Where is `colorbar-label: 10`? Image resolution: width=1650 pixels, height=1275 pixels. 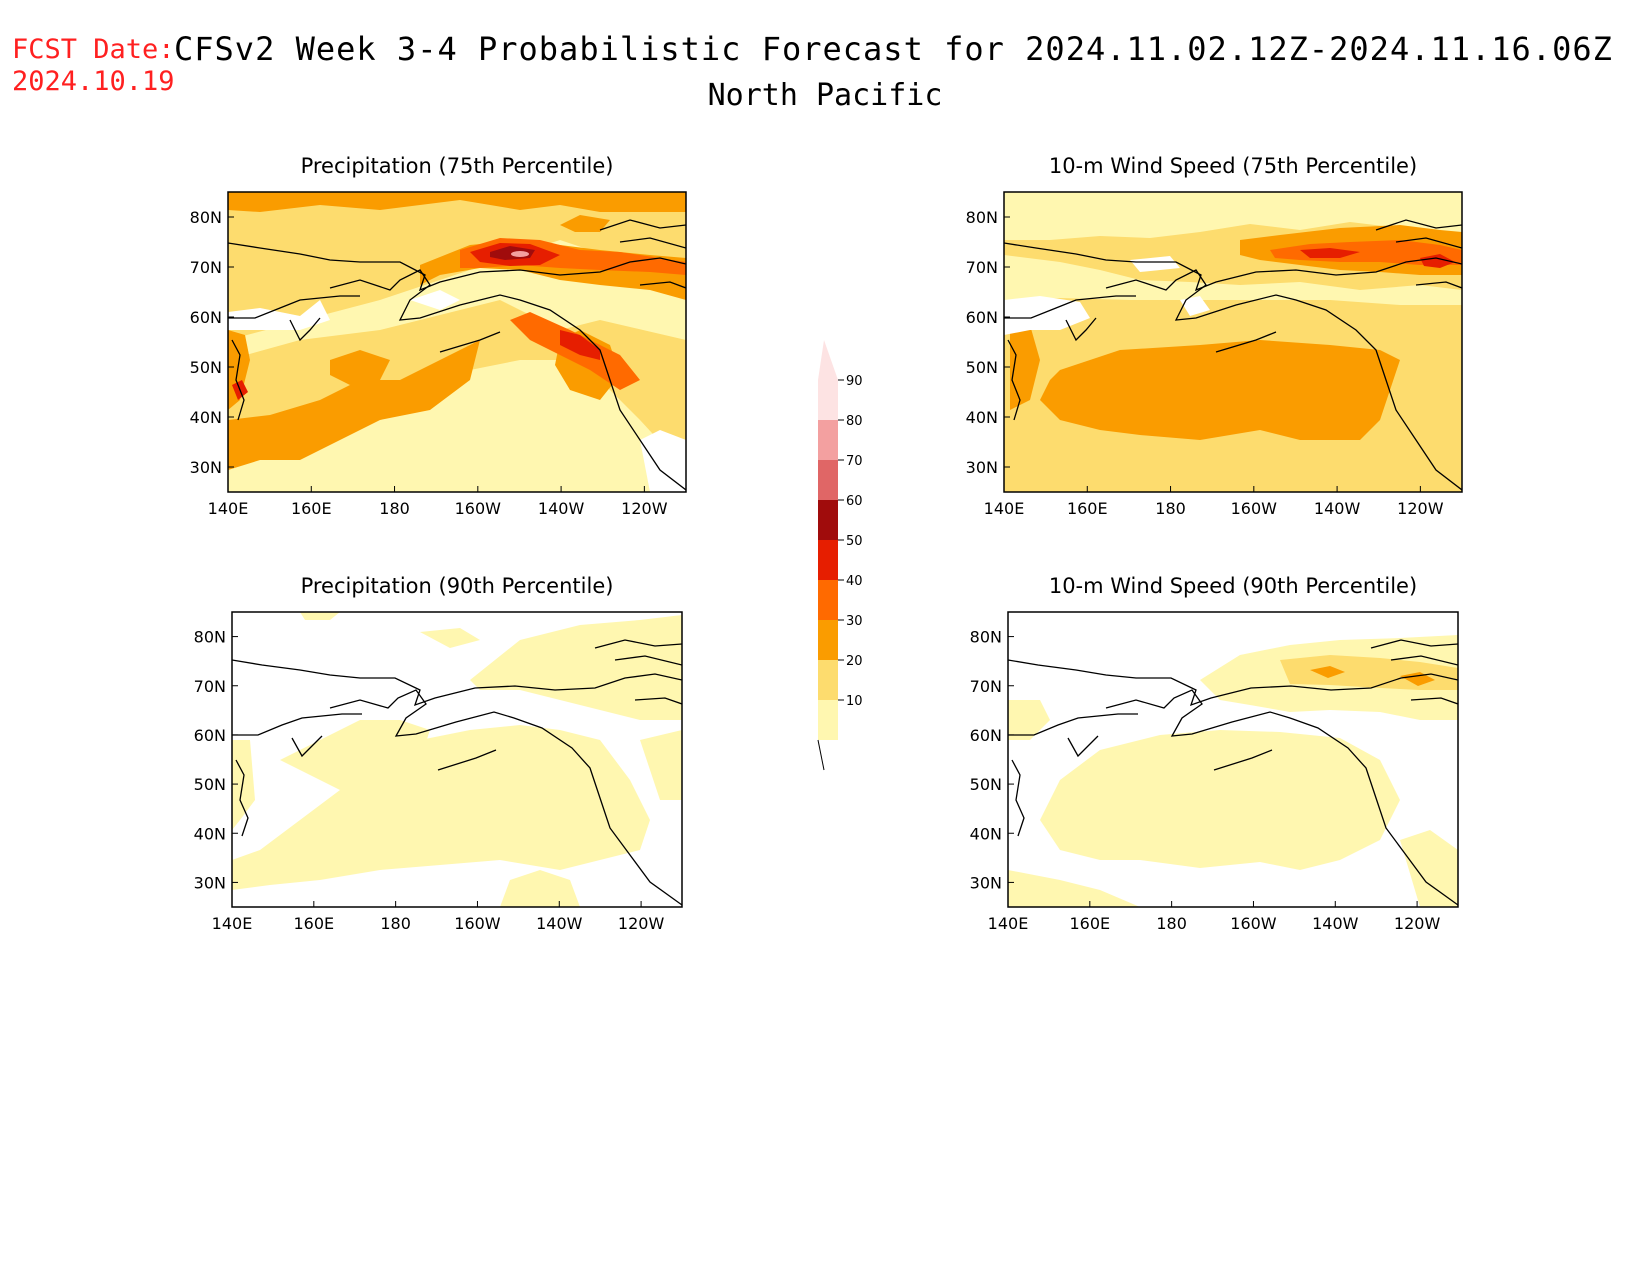
colorbar-label: 10 is located at coordinates (854, 701).